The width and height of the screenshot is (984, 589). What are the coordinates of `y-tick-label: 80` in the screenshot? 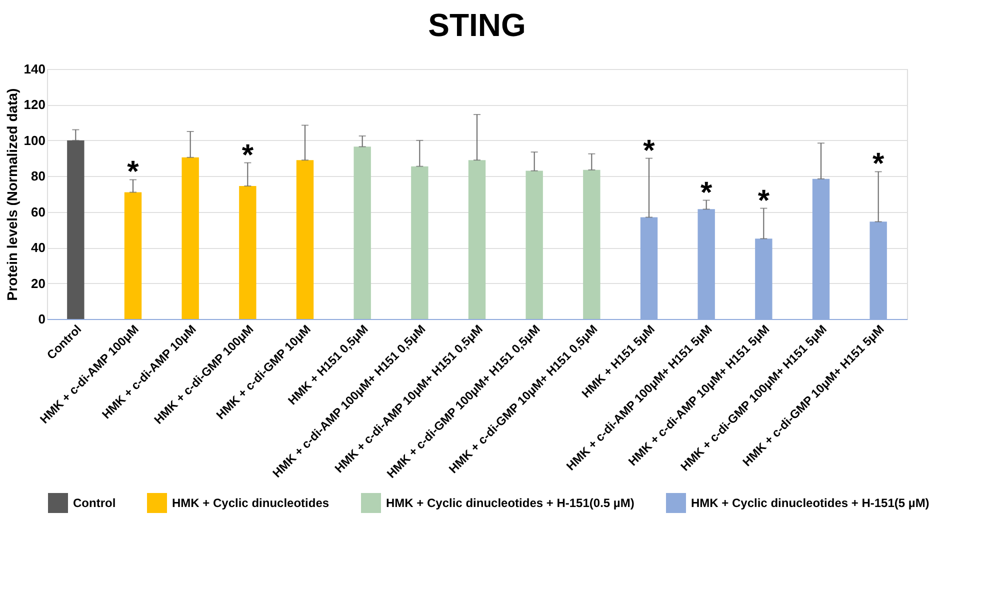 It's located at (38, 176).